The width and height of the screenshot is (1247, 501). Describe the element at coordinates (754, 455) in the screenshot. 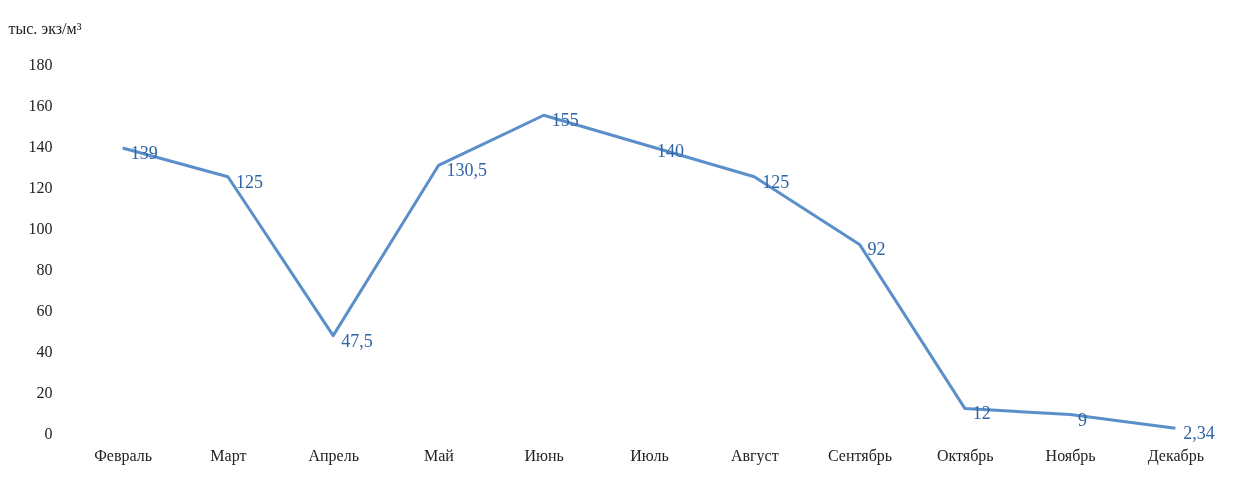

I see `x-tick-label: Август` at that location.